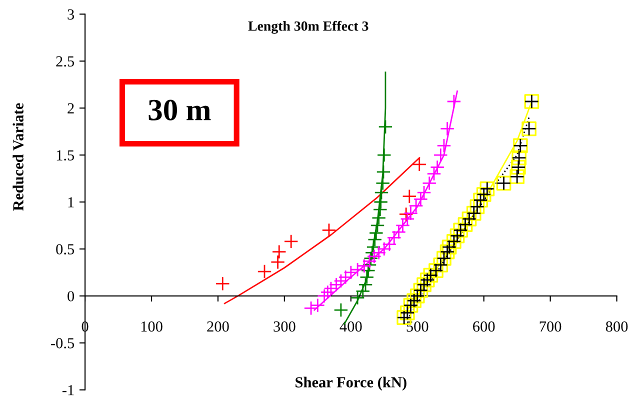 Image resolution: width=630 pixels, height=404 pixels. Describe the element at coordinates (65, 155) in the screenshot. I see `y-tick-label: 1.5` at that location.